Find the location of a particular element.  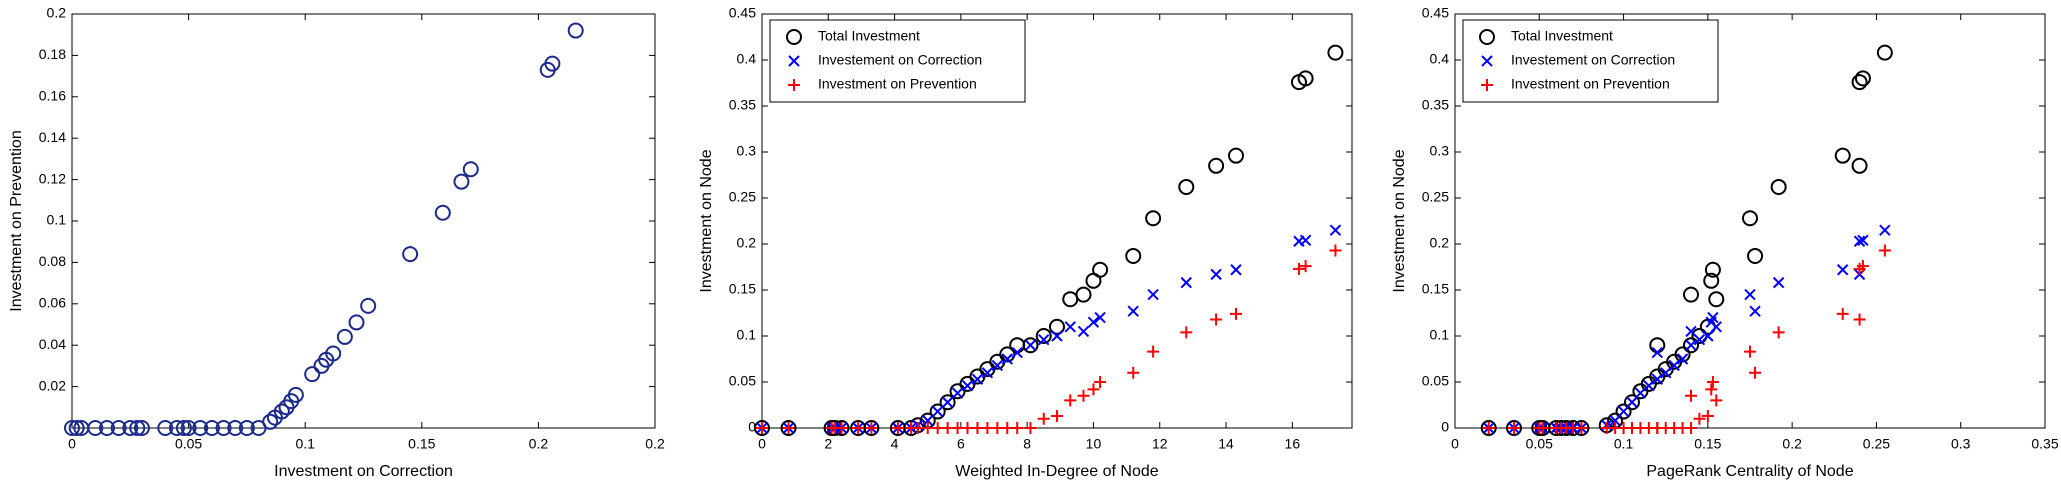

y-tick-label: 0.06 is located at coordinates (52, 303).